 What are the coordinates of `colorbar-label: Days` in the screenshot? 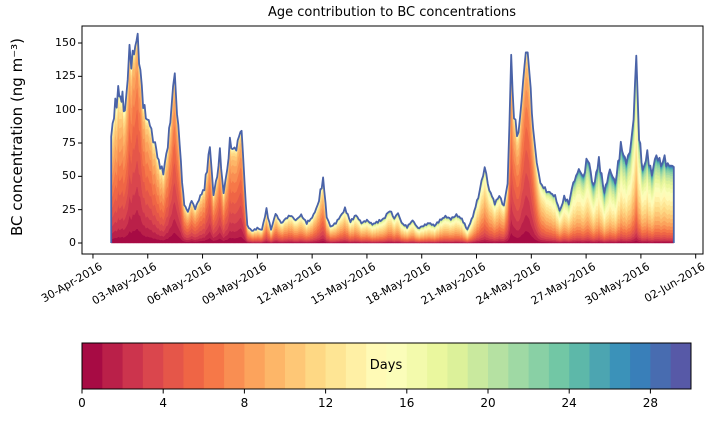 It's located at (386, 365).